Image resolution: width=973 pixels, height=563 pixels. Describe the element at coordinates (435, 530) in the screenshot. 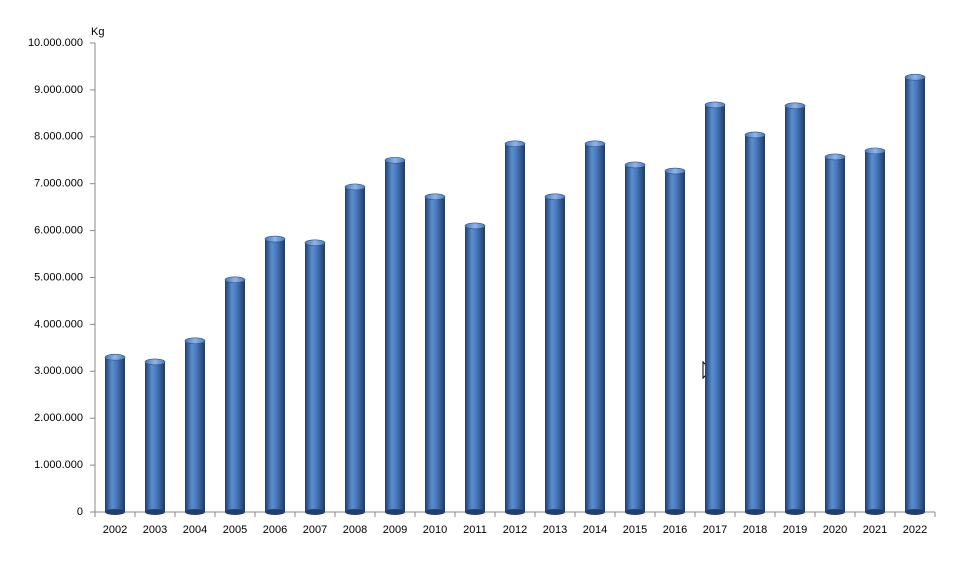

I see `x-tick-label: 2010` at that location.